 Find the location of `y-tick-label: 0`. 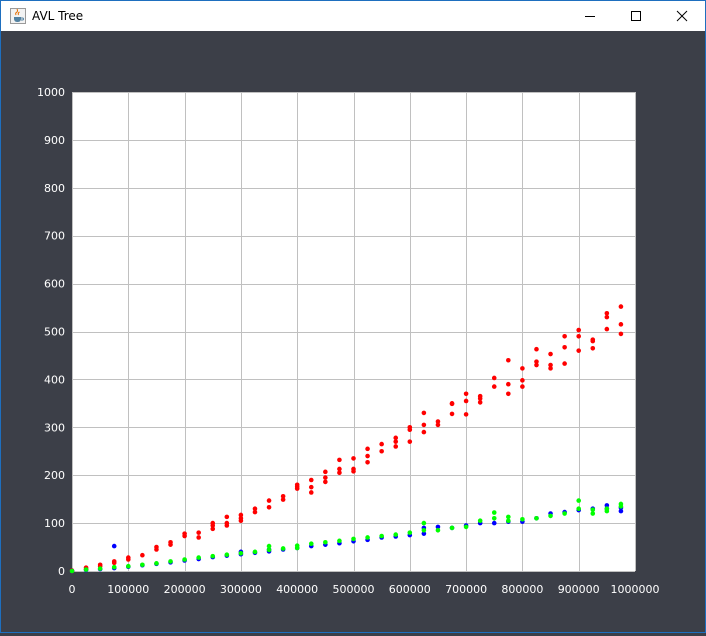

y-tick-label: 0 is located at coordinates (61, 571).